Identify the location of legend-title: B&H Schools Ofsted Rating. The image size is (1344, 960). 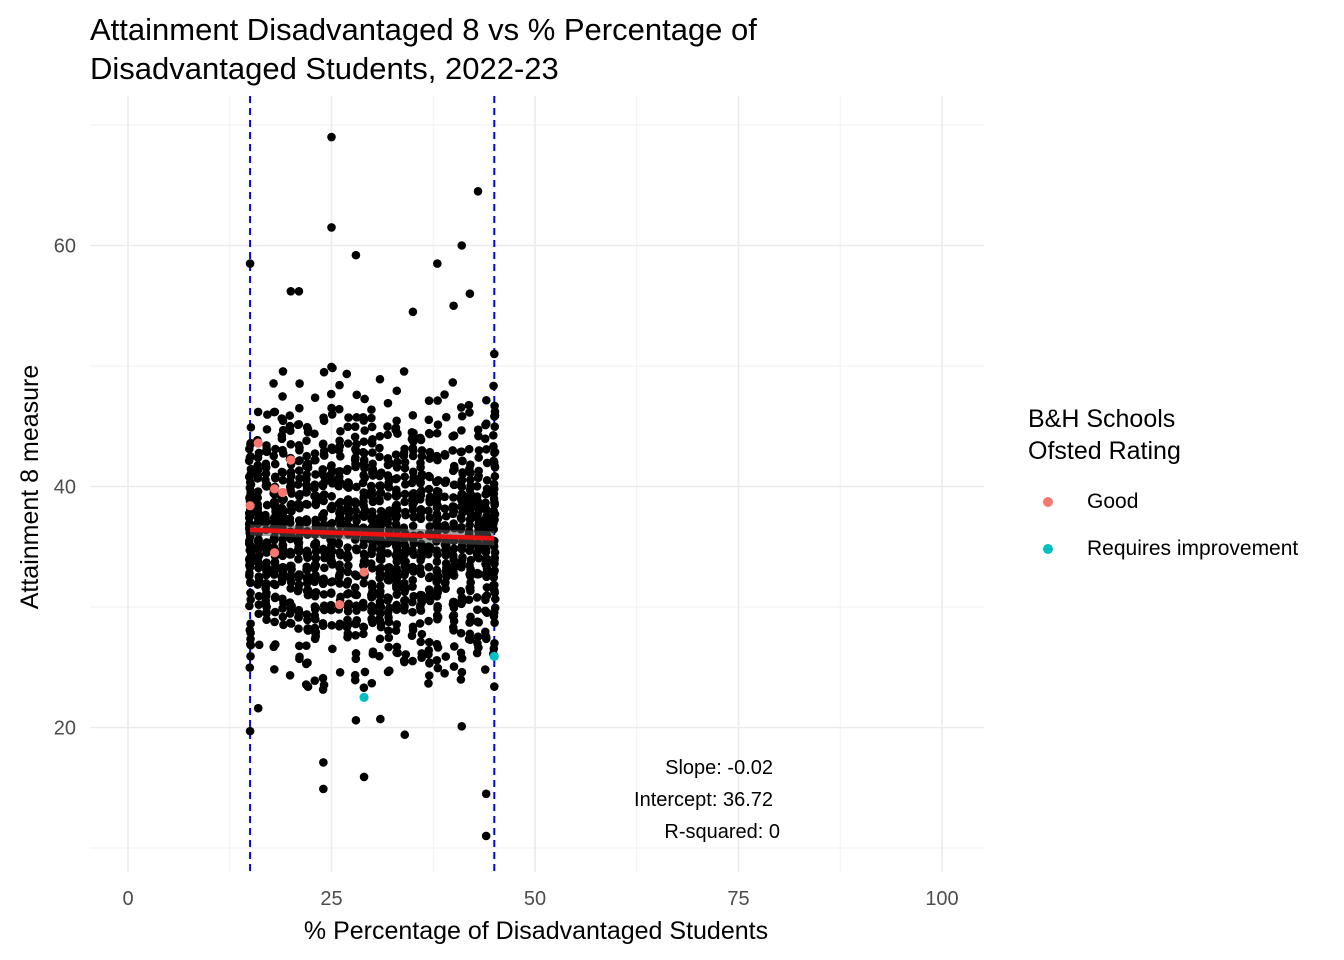
(1104, 435).